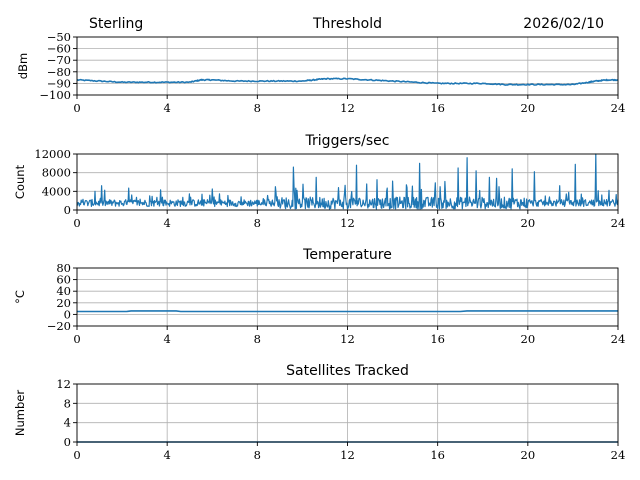 This screenshot has width=640, height=480. I want to click on threshold-y-tick-label: −50, so click(59, 37).